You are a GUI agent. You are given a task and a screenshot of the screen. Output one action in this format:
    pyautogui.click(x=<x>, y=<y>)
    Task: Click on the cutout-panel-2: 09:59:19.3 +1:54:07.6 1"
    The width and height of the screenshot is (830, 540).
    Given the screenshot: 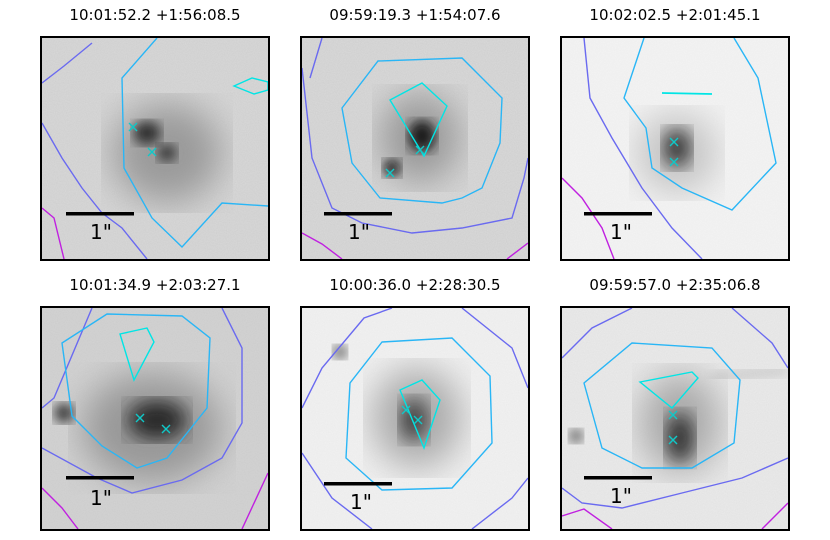 What is the action you would take?
    pyautogui.click(x=415, y=130)
    